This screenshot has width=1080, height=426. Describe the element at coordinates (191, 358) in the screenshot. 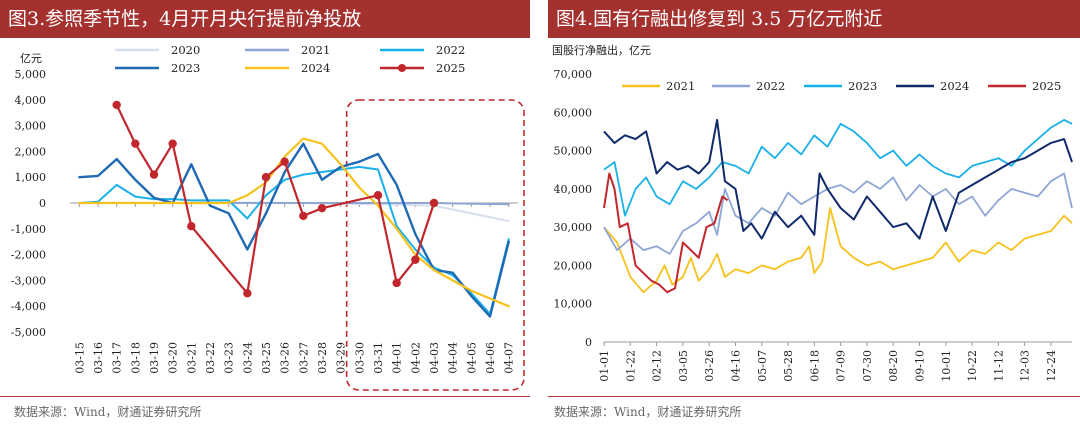

I see `x-tick-label-03-21: 03-21` at that location.